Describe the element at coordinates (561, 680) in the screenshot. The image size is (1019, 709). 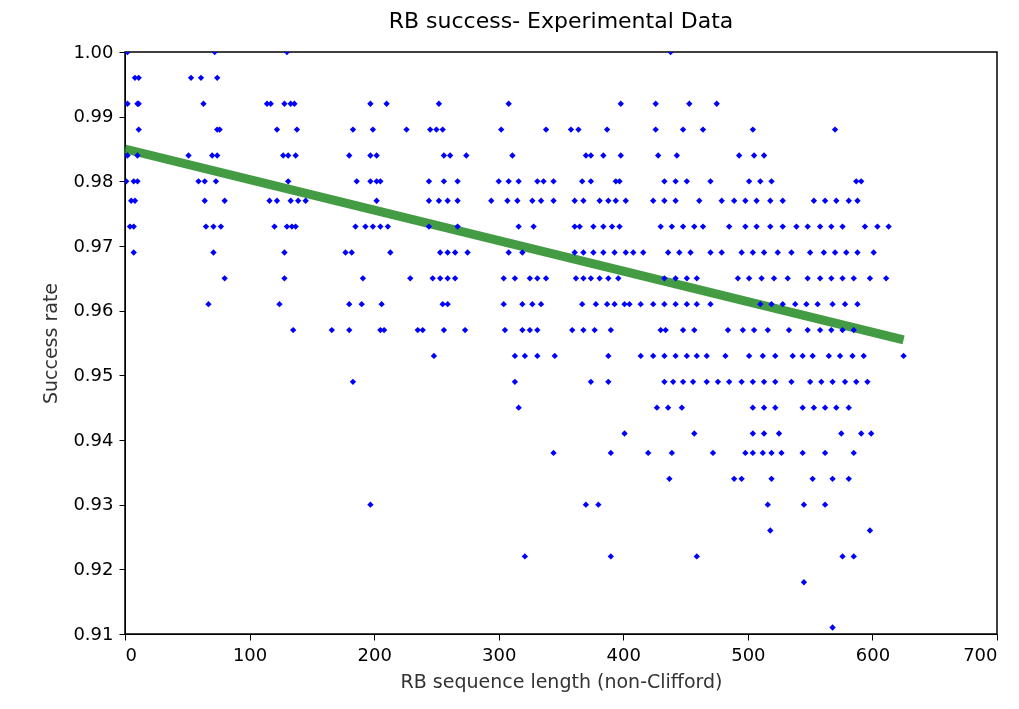
I see `x-axis-title: RB sequence length (non-Clifford)` at that location.